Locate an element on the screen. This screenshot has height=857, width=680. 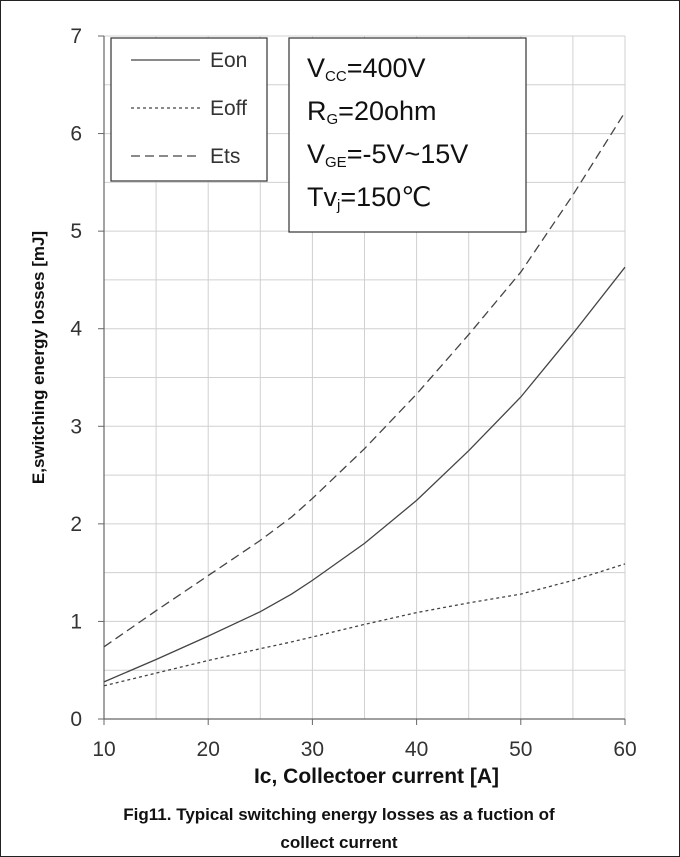
y-tick-label: 1 is located at coordinates (76, 621).